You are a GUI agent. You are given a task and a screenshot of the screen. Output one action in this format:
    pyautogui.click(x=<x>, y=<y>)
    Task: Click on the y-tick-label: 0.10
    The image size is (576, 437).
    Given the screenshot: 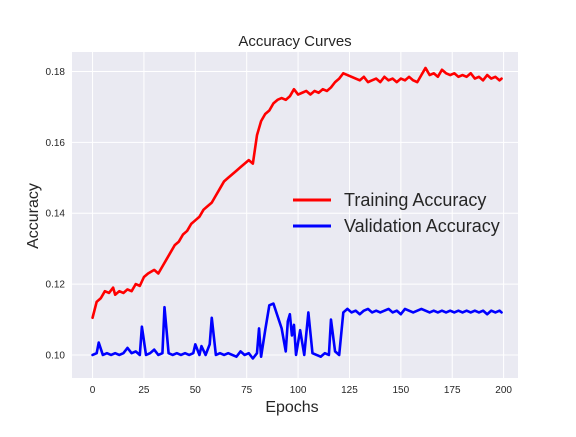 What is the action you would take?
    pyautogui.click(x=56, y=355)
    